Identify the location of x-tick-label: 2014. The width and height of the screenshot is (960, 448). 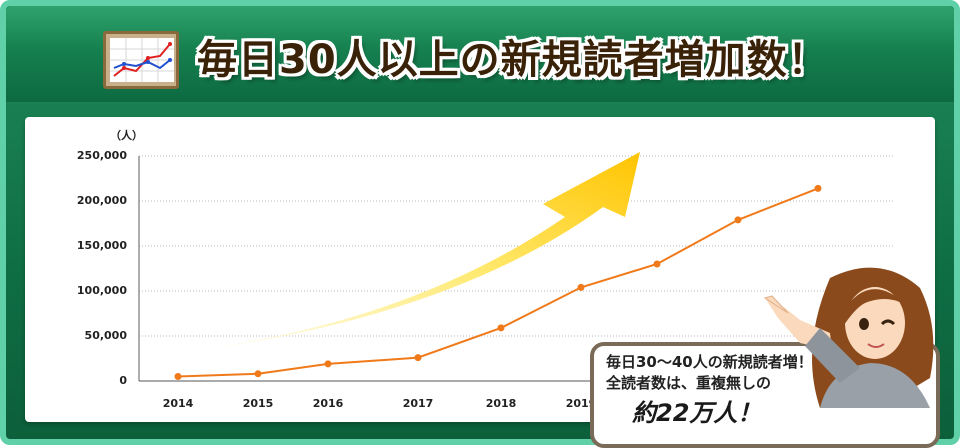
(178, 403).